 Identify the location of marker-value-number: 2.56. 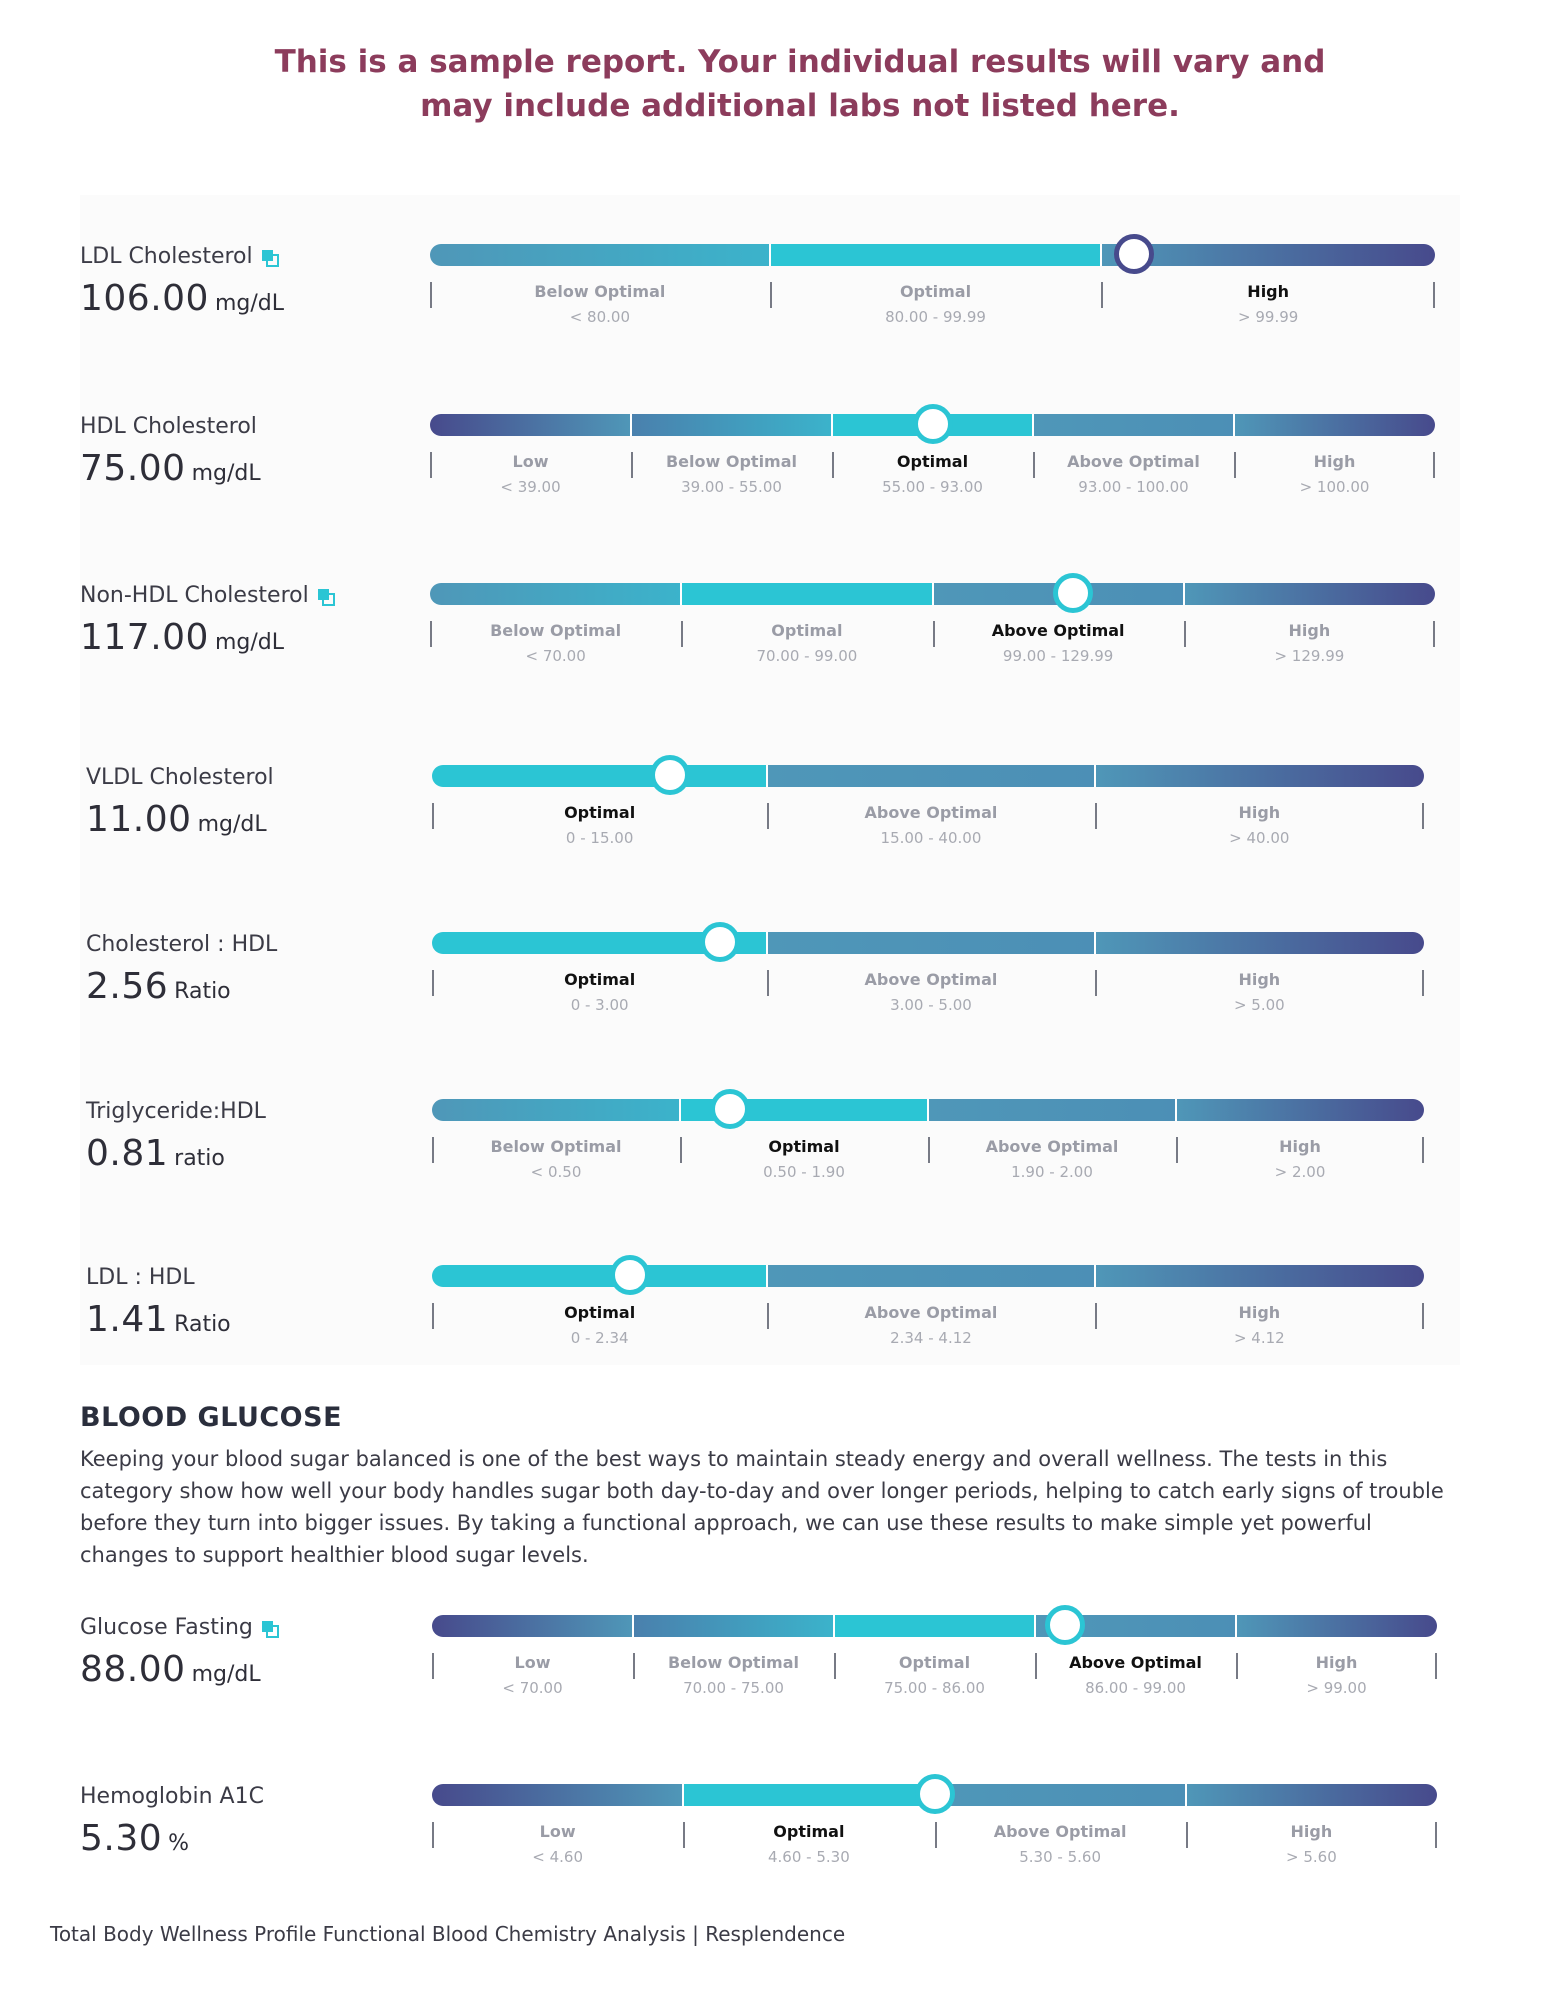
(127, 986).